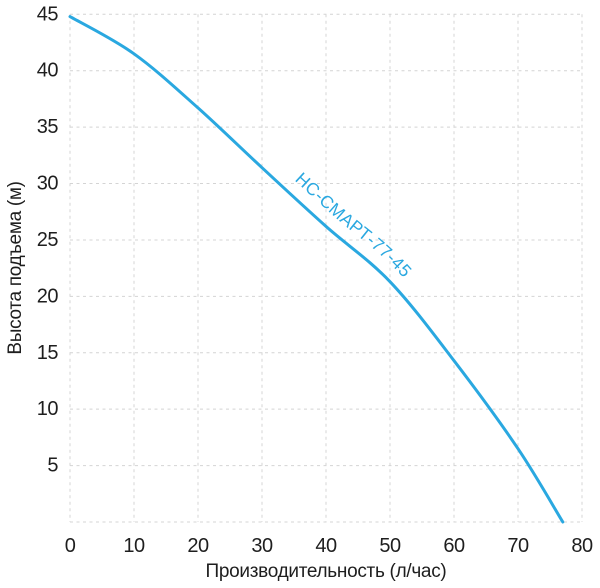  Describe the element at coordinates (48, 127) in the screenshot. I see `y-tick-label: 35` at that location.